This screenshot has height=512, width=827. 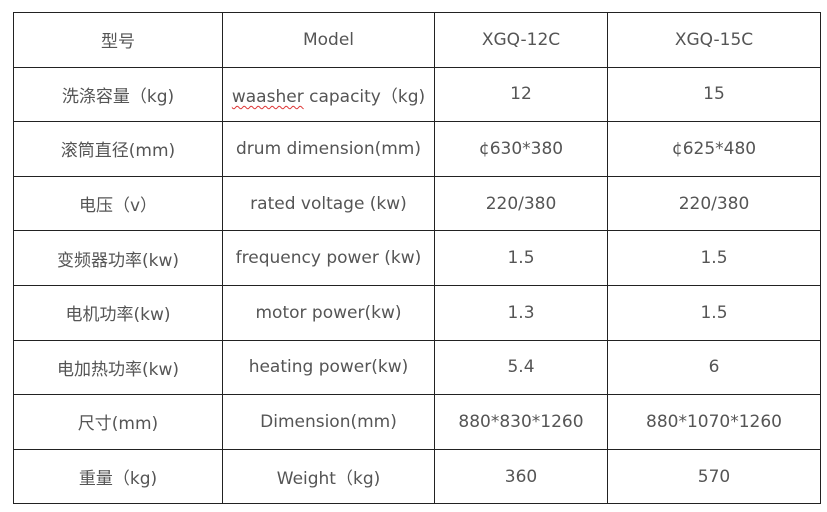 I want to click on header-cell-cn: 型号, so click(x=118, y=40).